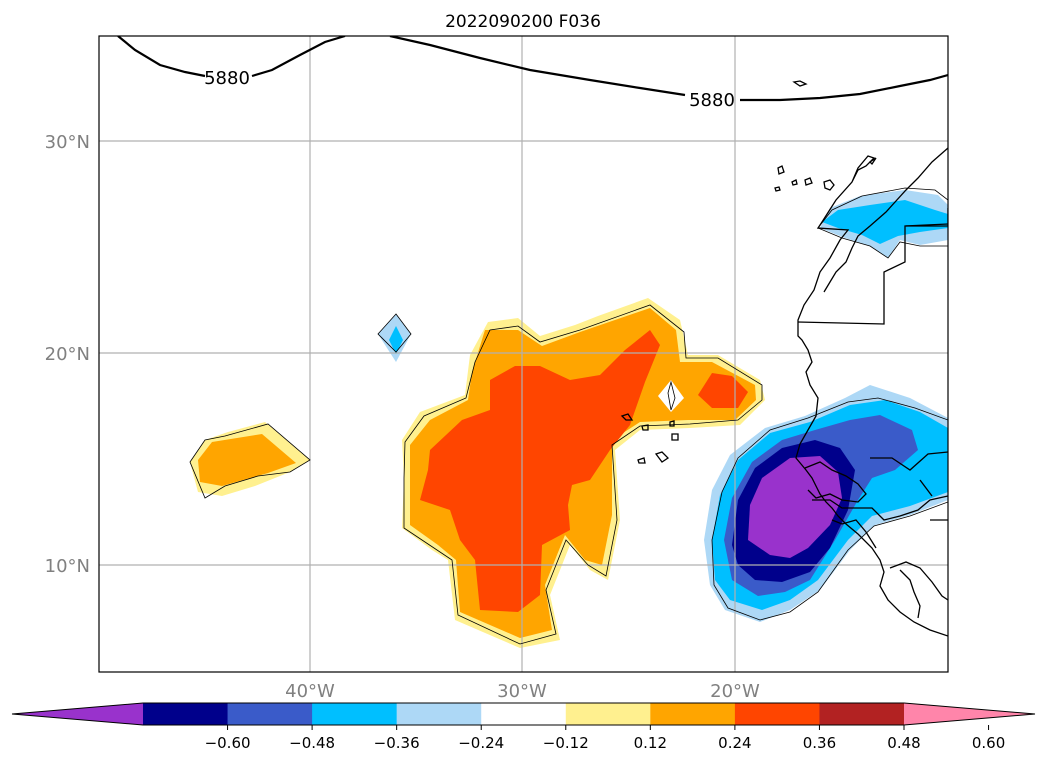  I want to click on latitude-labels: 30°N 20°N 10°N, so click(67, 354).